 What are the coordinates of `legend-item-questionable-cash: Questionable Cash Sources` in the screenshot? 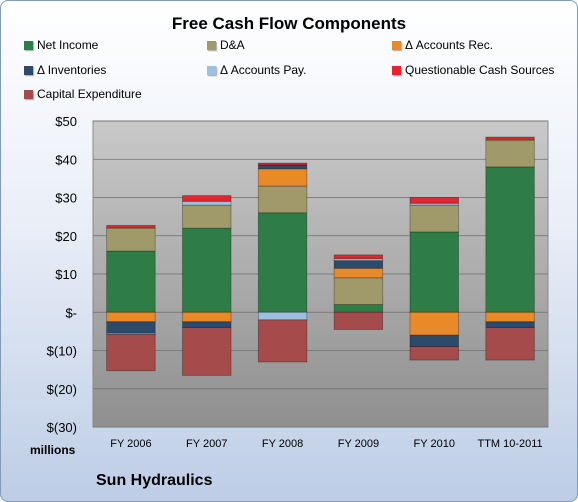 It's located at (473, 70).